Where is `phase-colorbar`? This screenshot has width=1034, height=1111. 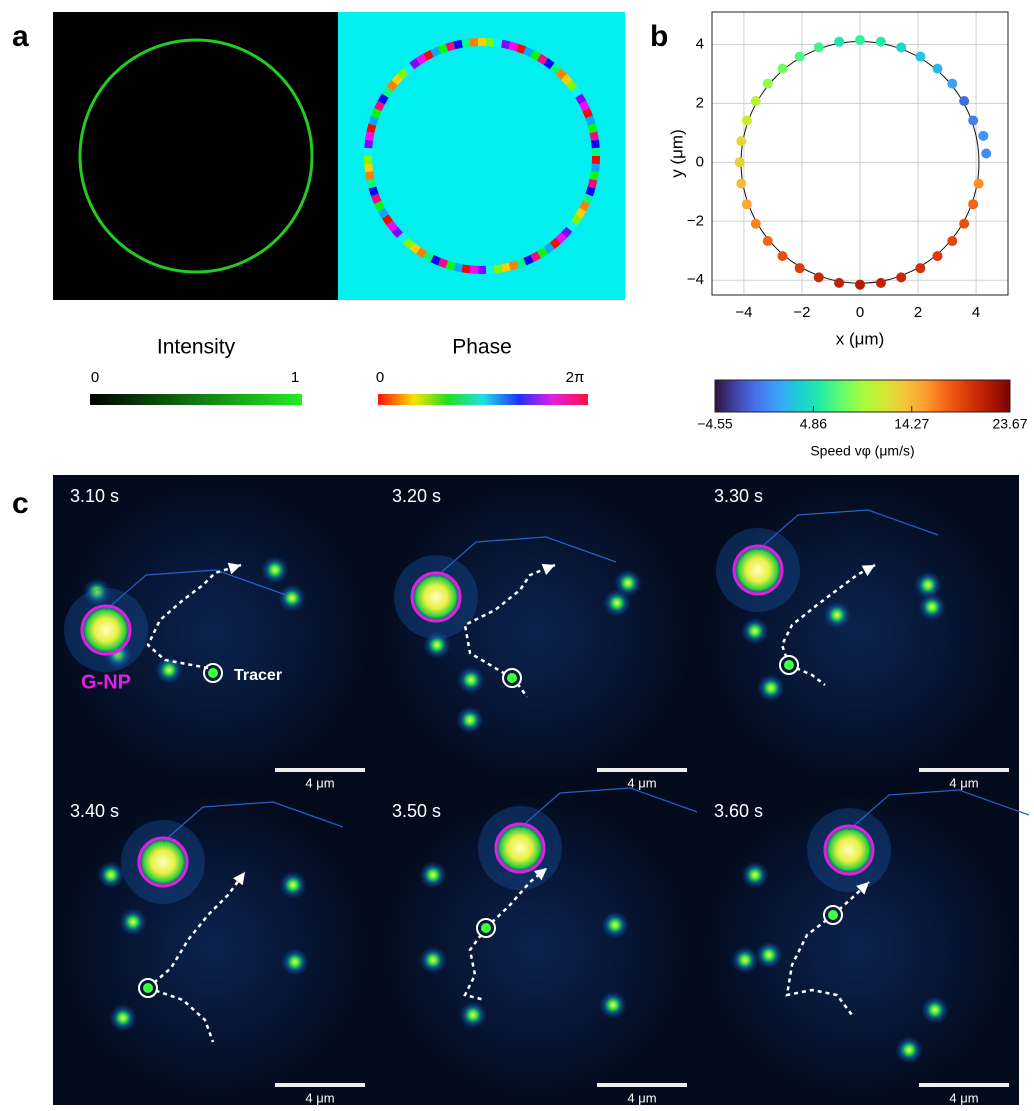
phase-colorbar is located at coordinates (483, 399).